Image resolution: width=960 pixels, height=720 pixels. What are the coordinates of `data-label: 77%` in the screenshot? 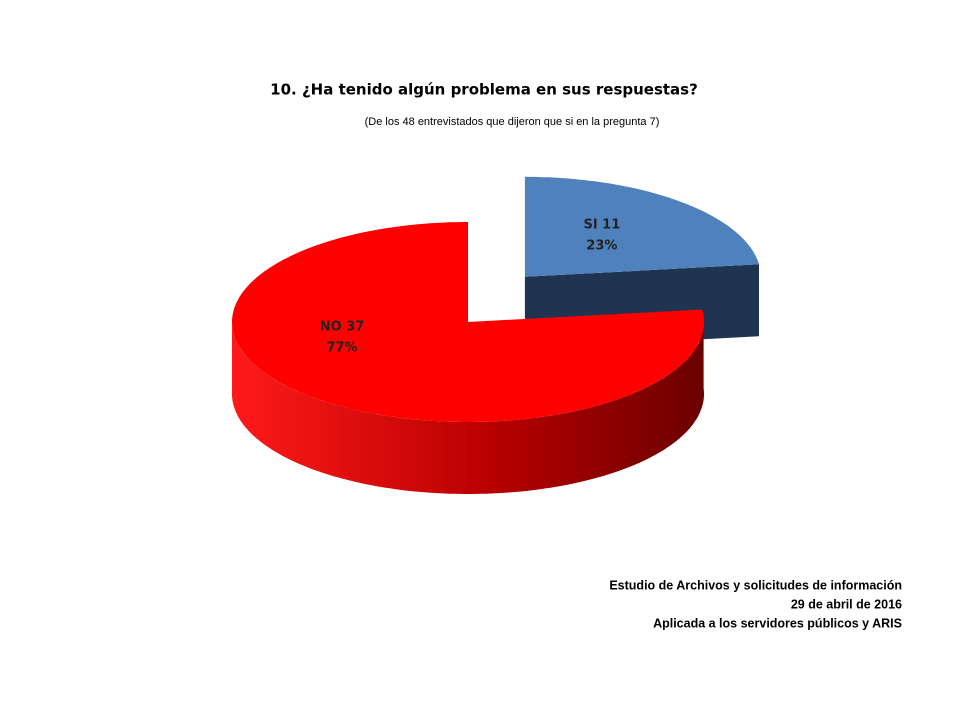 It's located at (341, 348).